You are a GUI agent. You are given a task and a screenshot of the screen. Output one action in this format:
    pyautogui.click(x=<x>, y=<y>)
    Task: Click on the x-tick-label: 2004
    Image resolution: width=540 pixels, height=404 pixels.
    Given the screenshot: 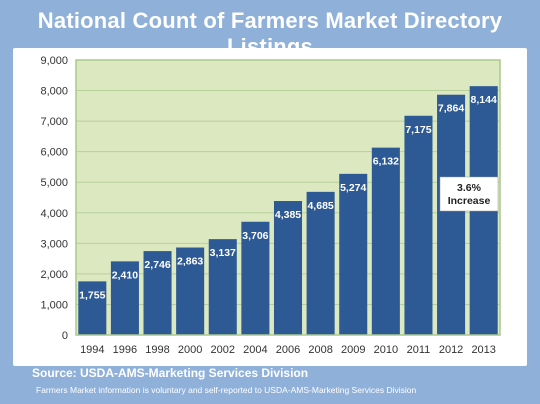 What is the action you would take?
    pyautogui.click(x=255, y=350)
    